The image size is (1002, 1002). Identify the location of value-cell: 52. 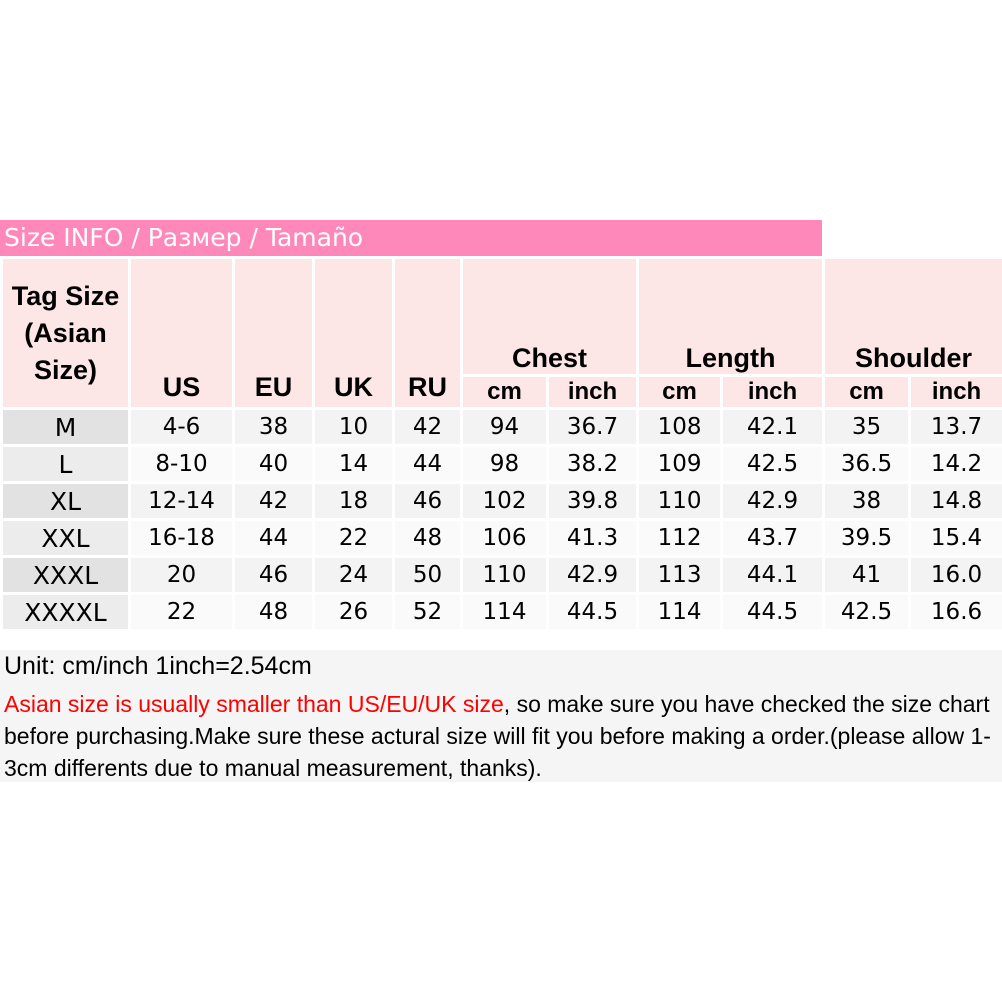
(427, 612).